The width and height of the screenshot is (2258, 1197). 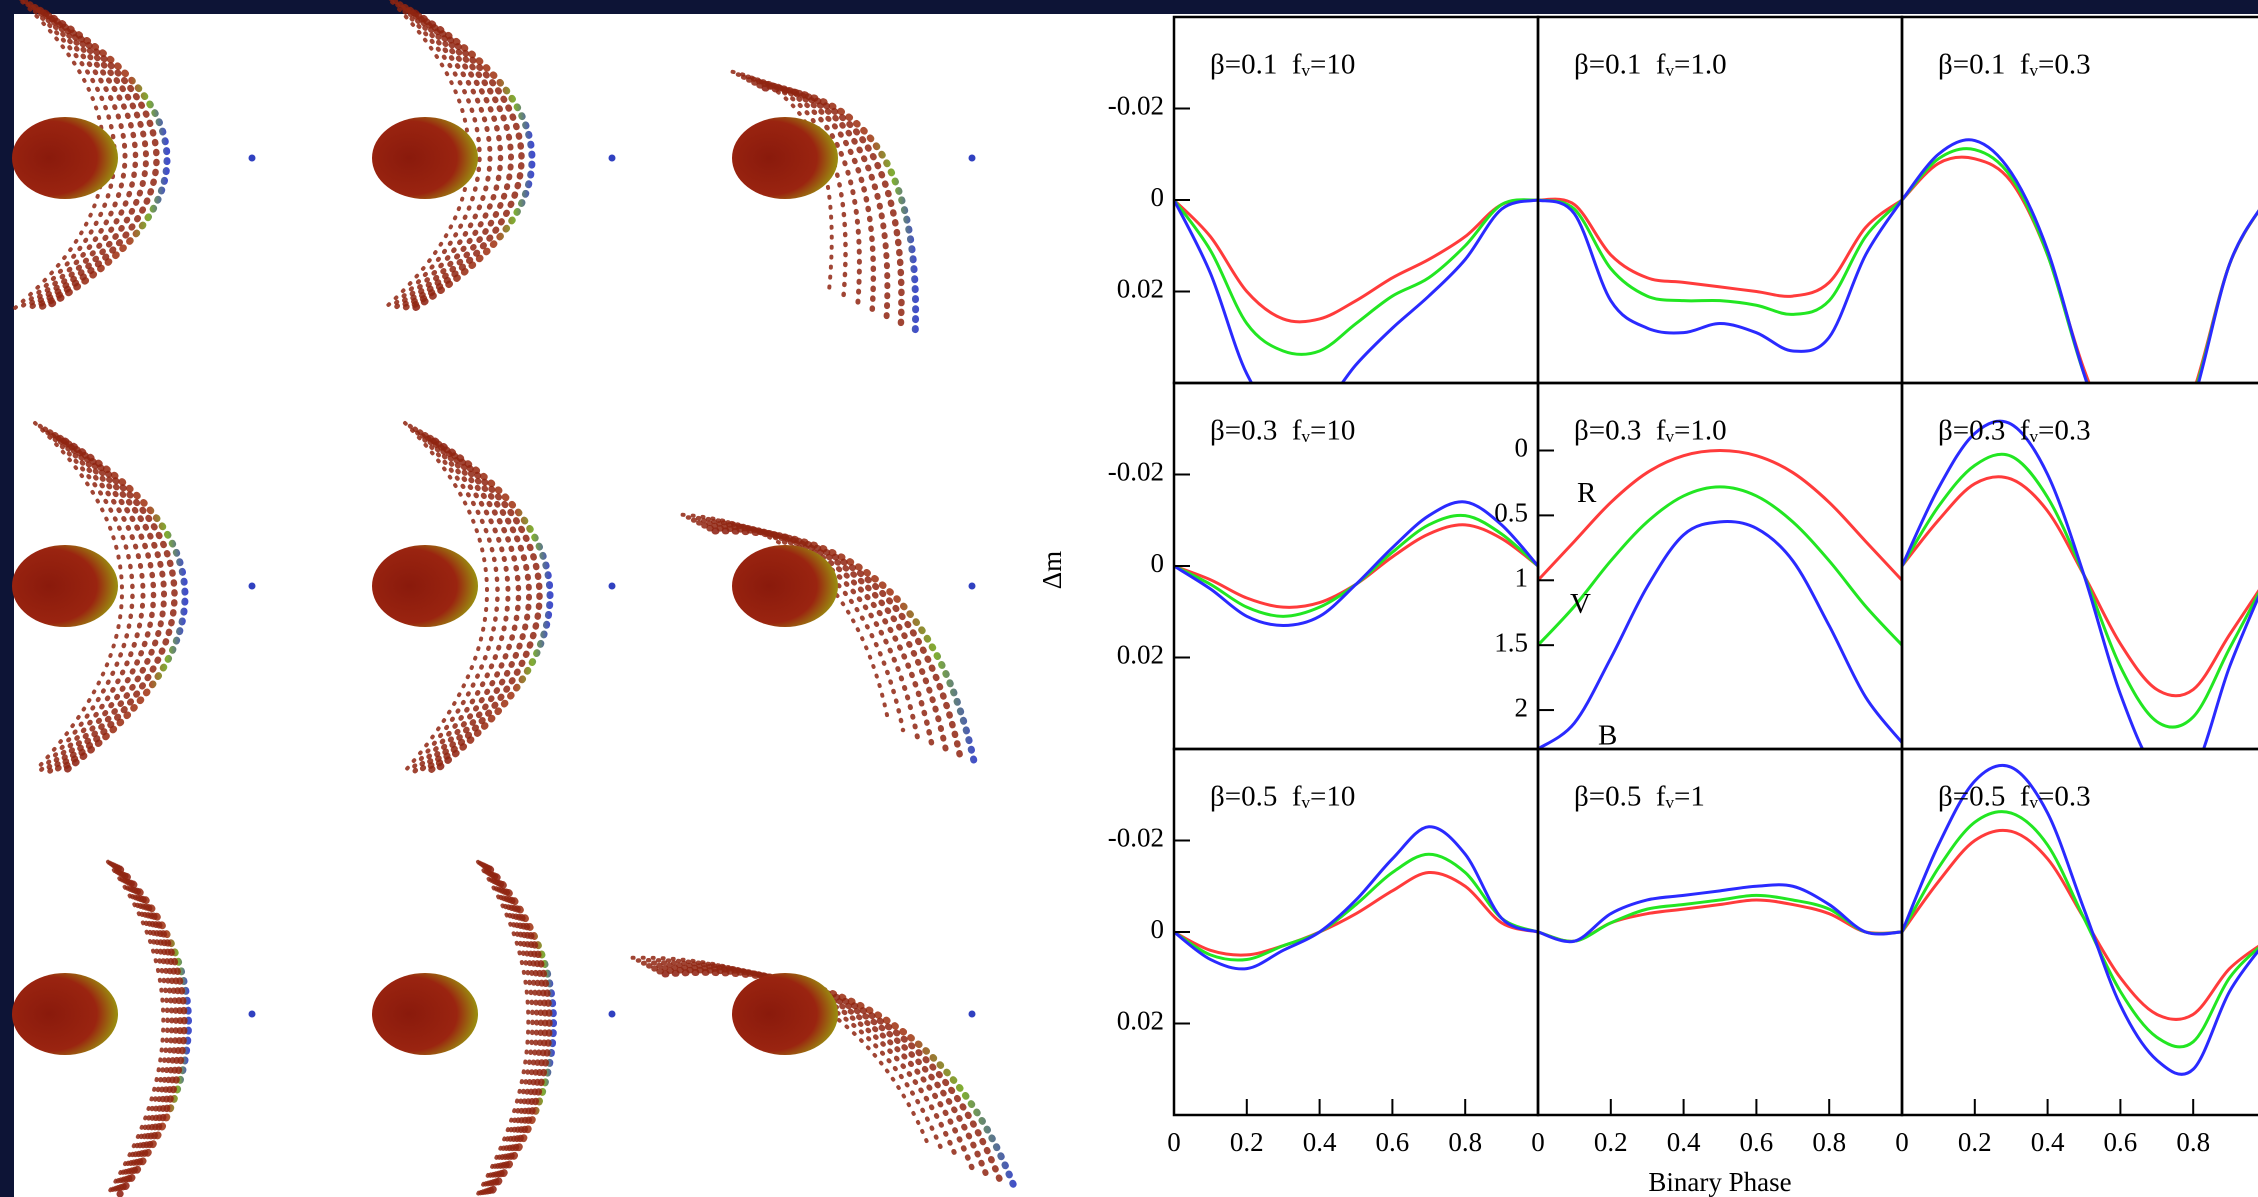 What do you see at coordinates (1650, 65) in the screenshot?
I see `panel-title: β=0.1 fᵥ=1.0` at bounding box center [1650, 65].